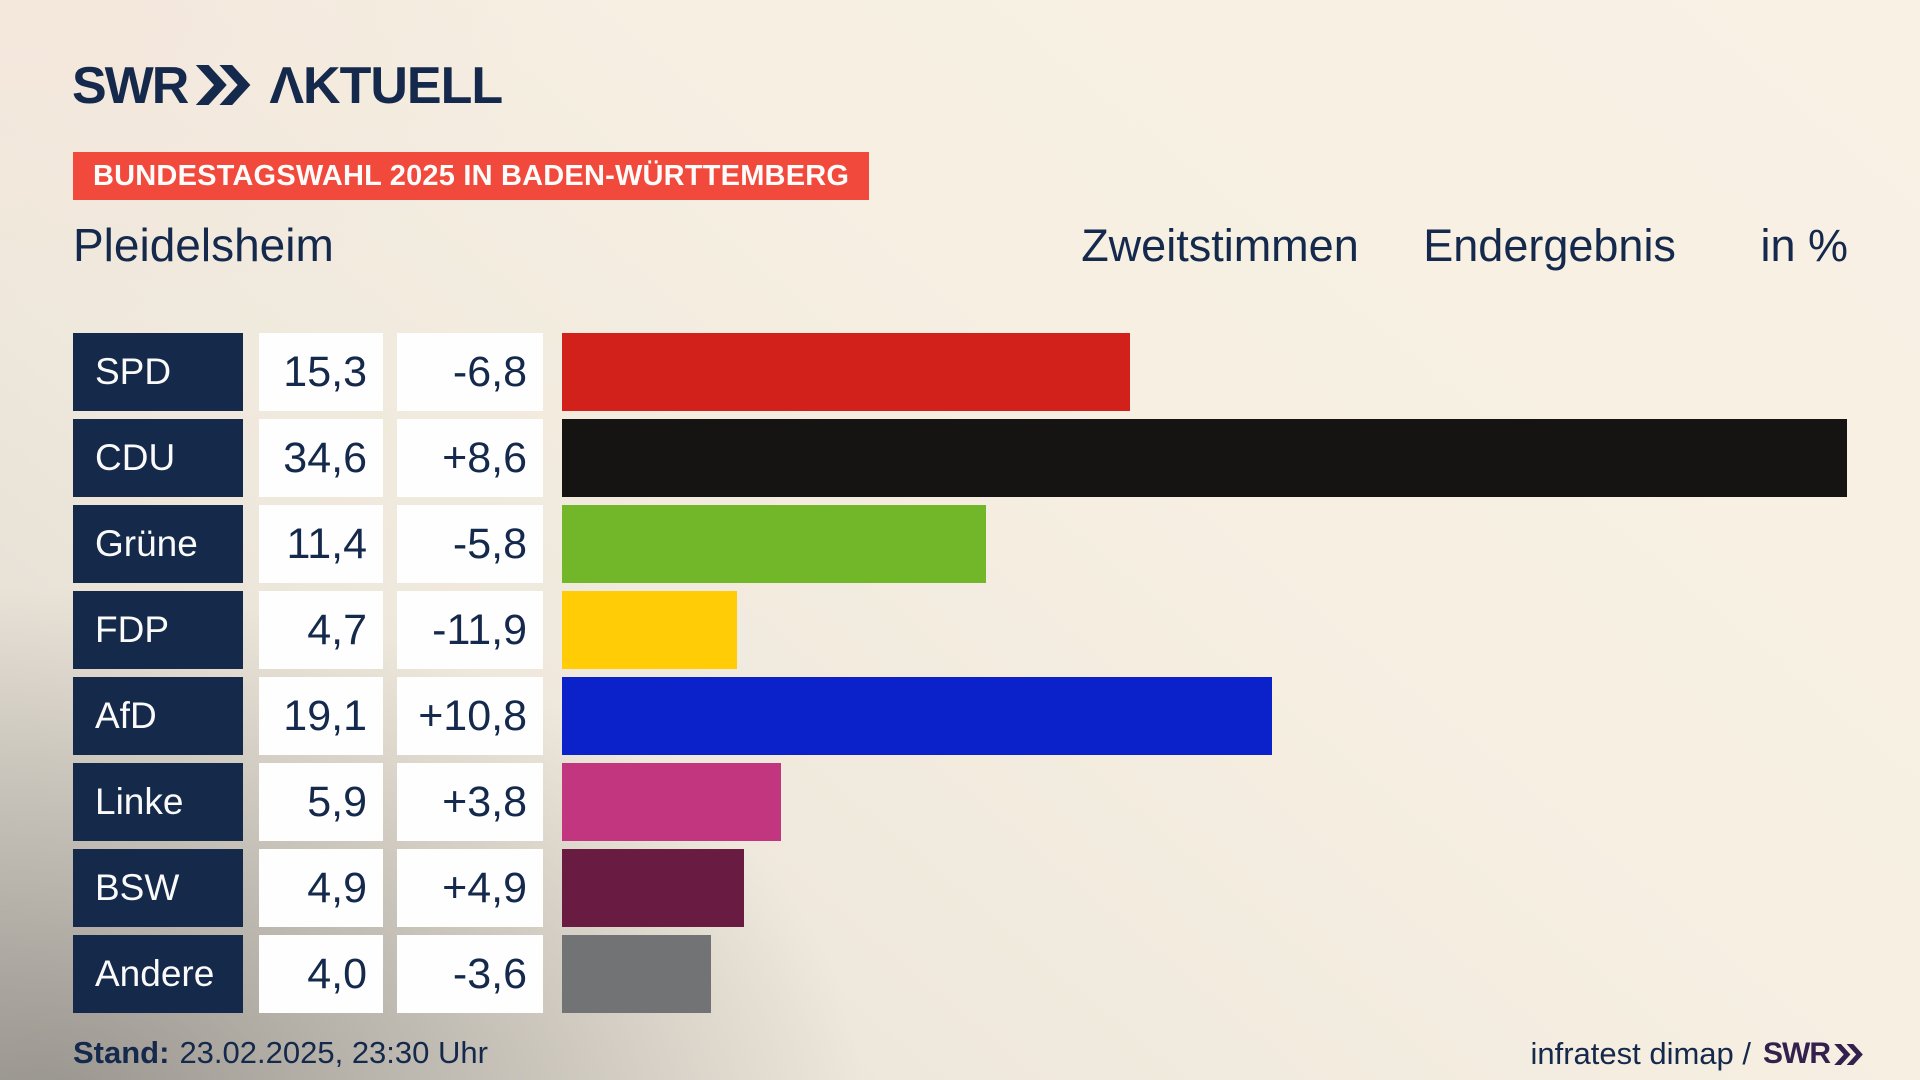 The height and width of the screenshot is (1080, 1920). I want to click on party-label: Andere, so click(158, 974).